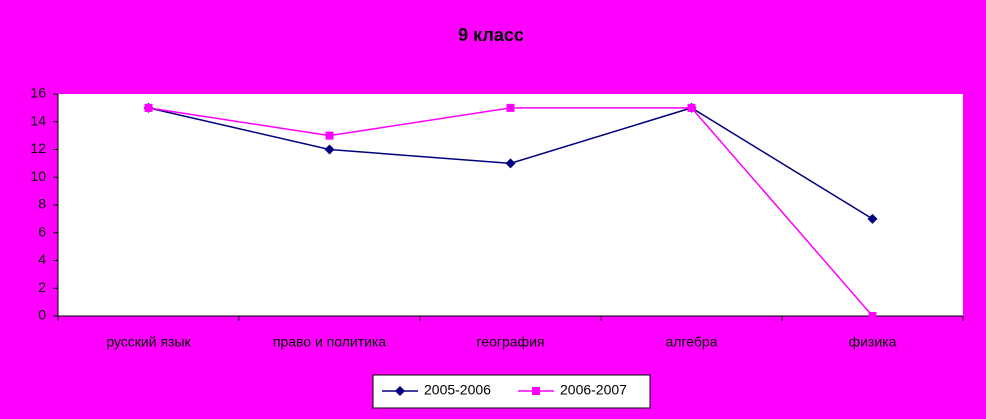 The image size is (986, 419). What do you see at coordinates (511, 342) in the screenshot?
I see `x-tick-label: география` at bounding box center [511, 342].